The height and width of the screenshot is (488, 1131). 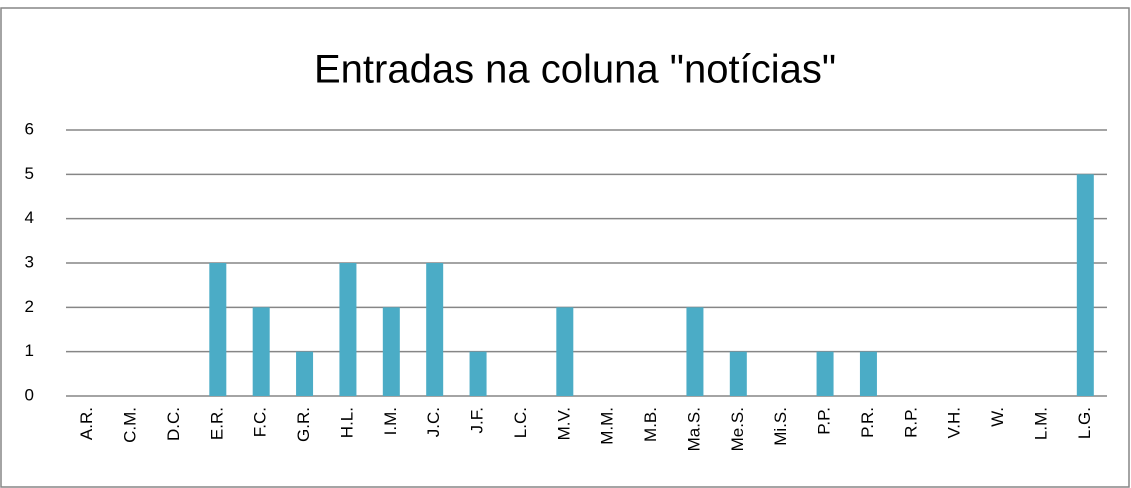 I want to click on x-tick-label: W., so click(x=997, y=417).